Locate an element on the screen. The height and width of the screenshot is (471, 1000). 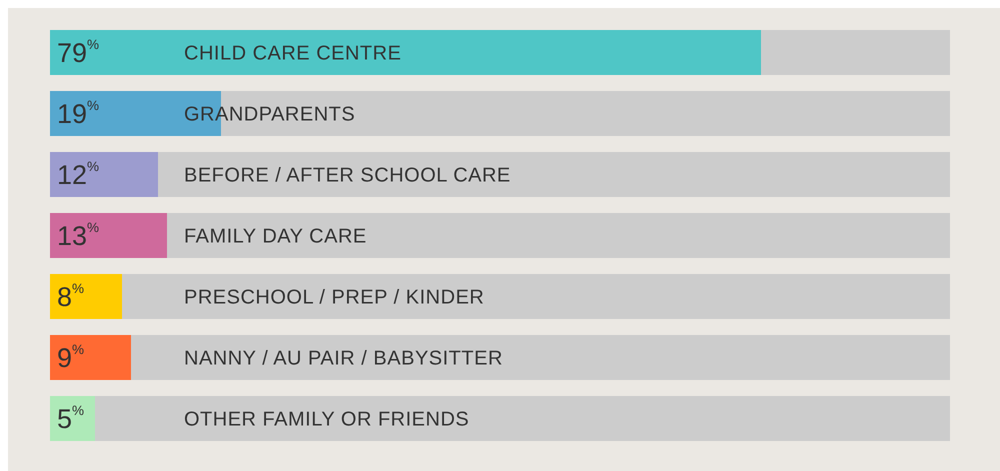
y-tick-label: FAMILY DAY CARE is located at coordinates (275, 237).